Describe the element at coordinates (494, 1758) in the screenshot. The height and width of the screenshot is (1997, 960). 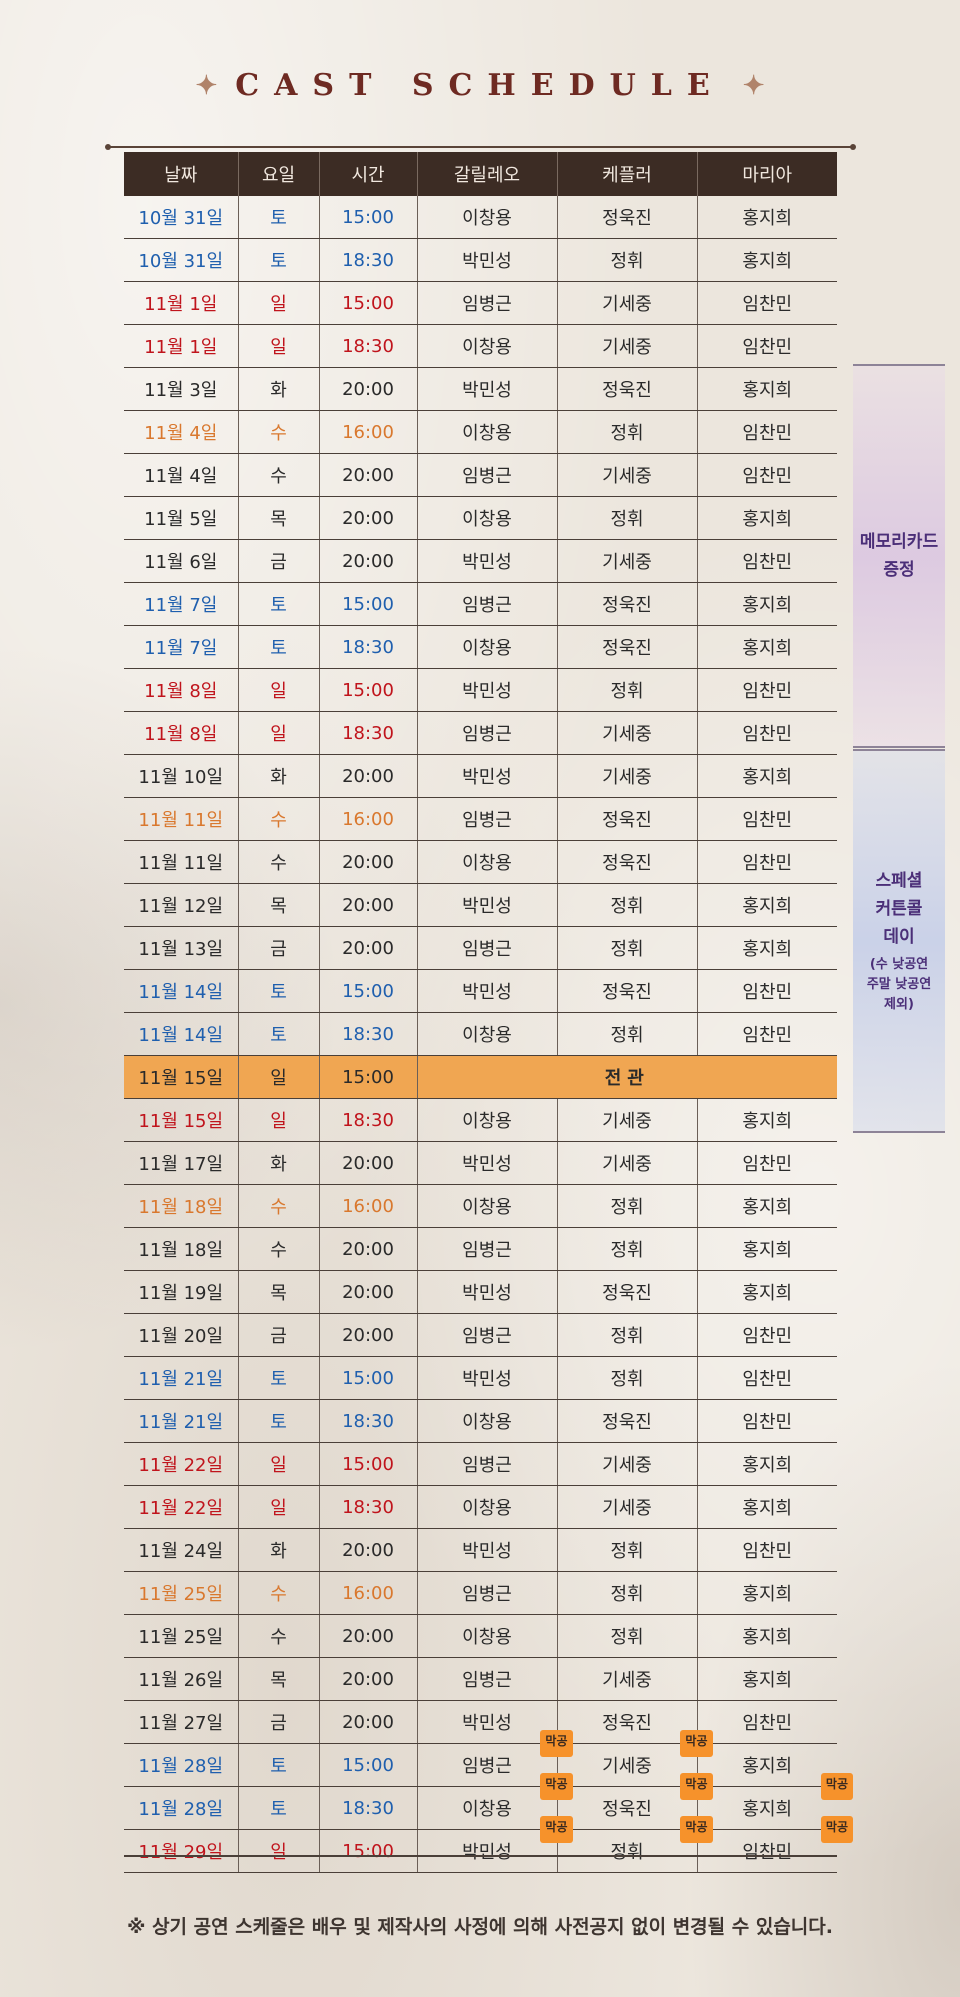
I see `cell-galileo: 임병근 막공` at that location.